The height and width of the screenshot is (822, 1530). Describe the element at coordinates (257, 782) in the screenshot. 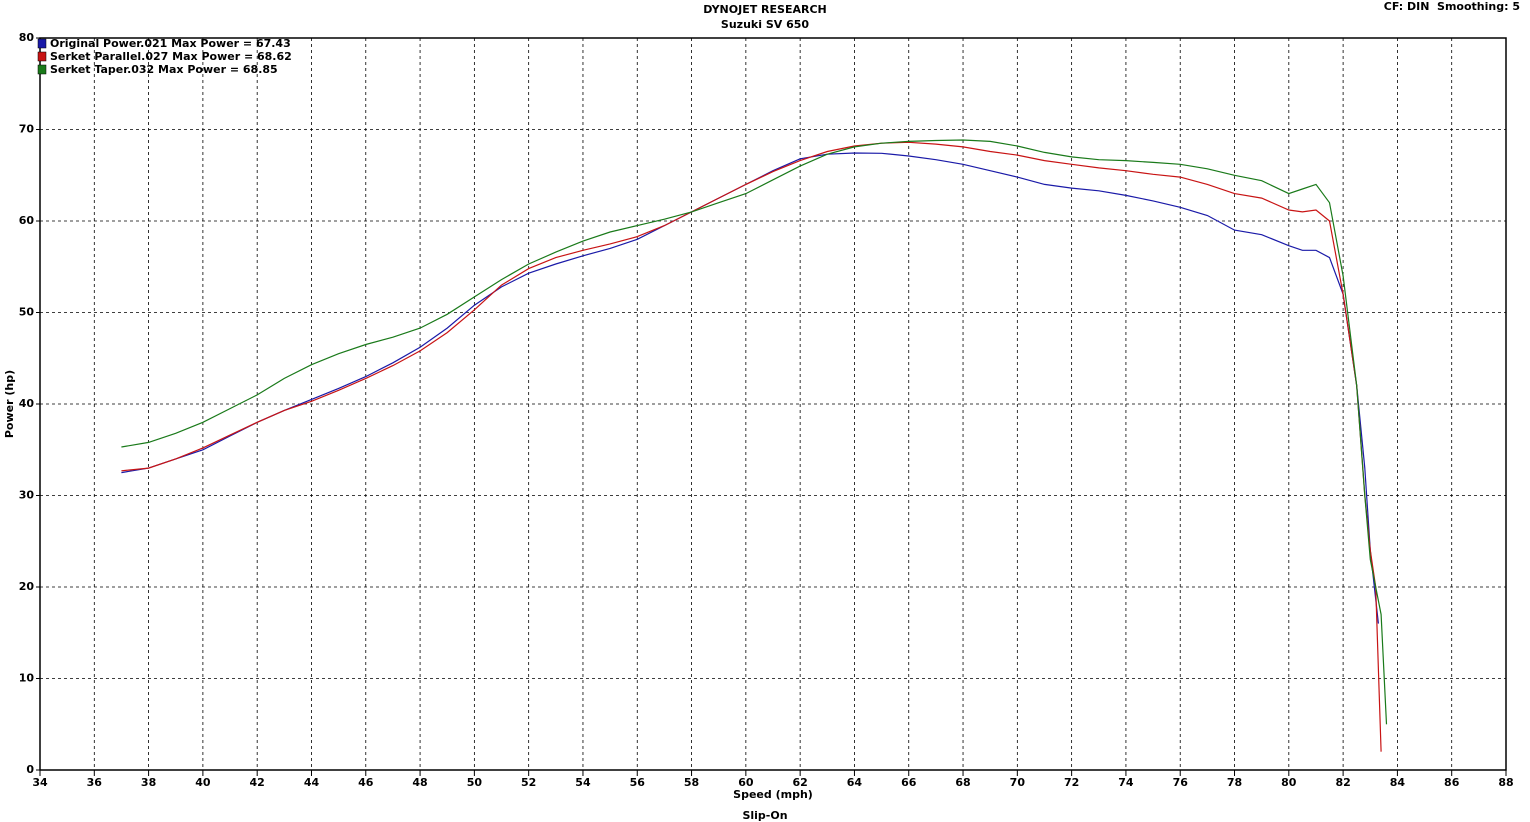

I see `x-tick-label: 42` at that location.